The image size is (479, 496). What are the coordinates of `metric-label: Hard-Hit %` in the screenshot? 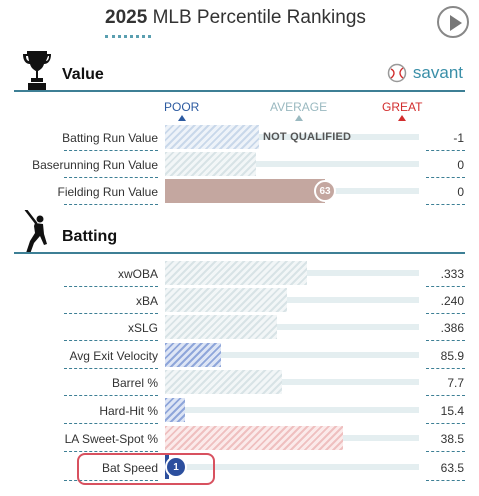 It's located at (128, 411).